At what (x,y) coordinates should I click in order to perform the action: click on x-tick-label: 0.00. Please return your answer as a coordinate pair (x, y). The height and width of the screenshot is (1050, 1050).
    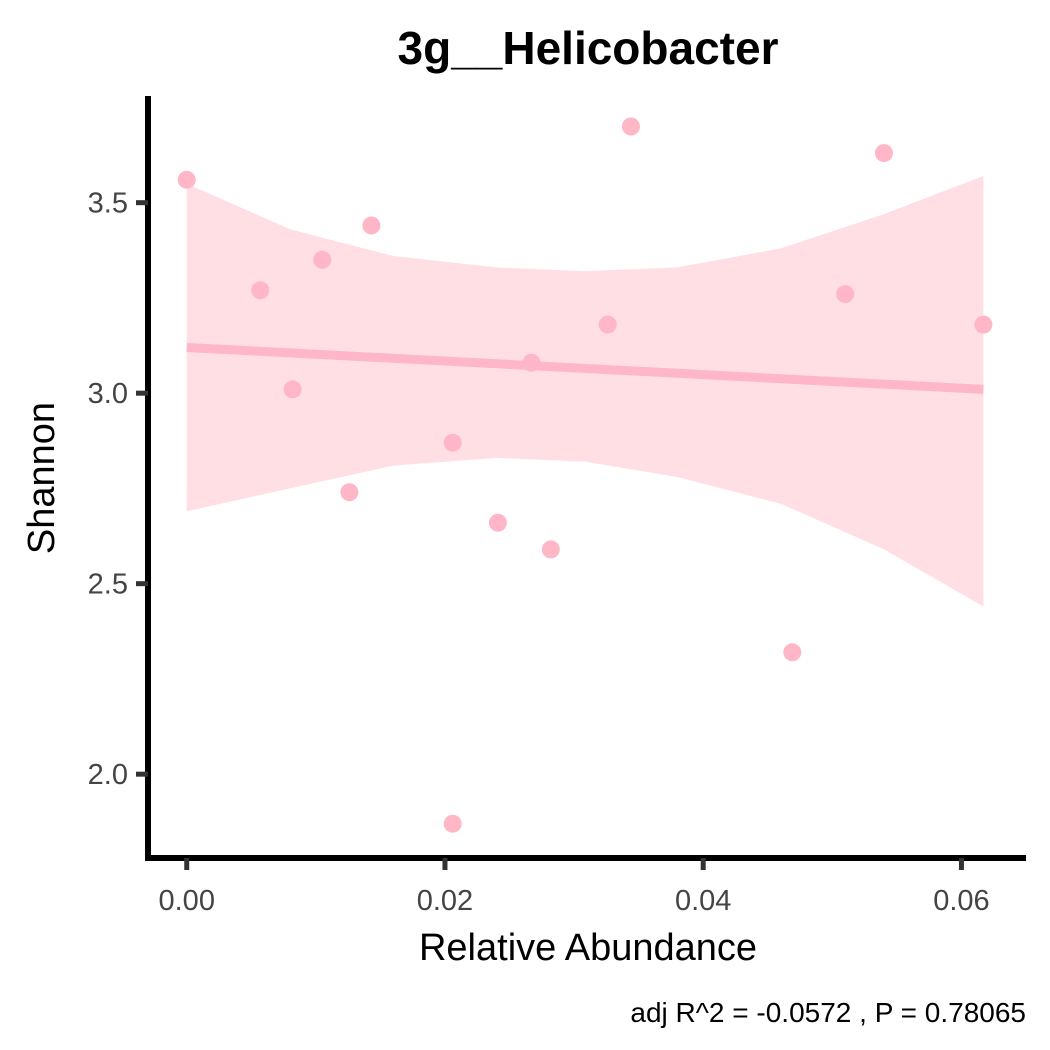
    Looking at the image, I should click on (187, 901).